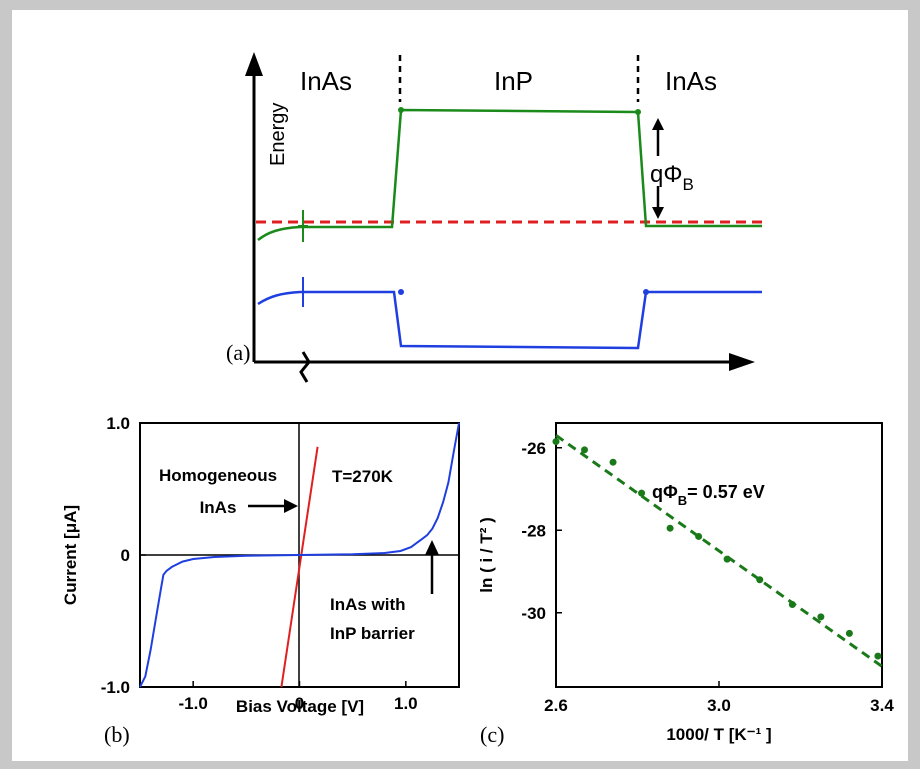  What do you see at coordinates (556, 705) in the screenshot?
I see `plot-c-xtick-label: 2.6` at bounding box center [556, 705].